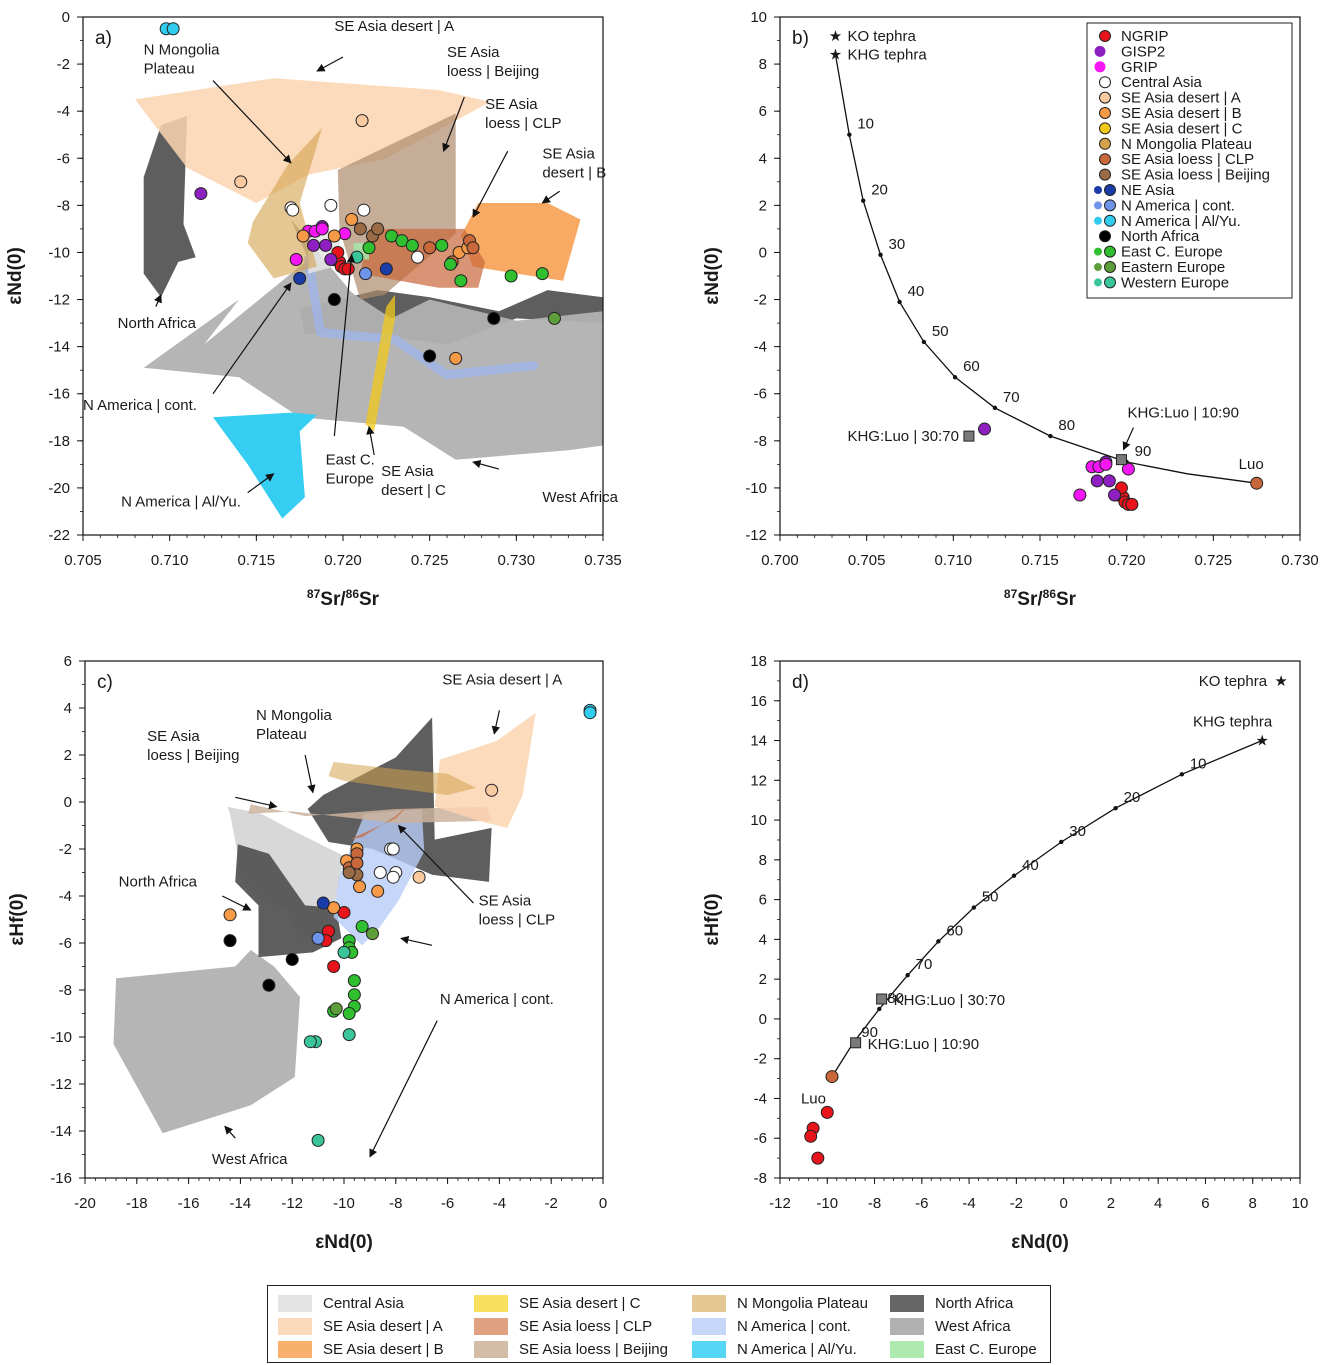 The height and width of the screenshot is (1365, 1334). I want to click on x-tick-label: 6, so click(1205, 1203).